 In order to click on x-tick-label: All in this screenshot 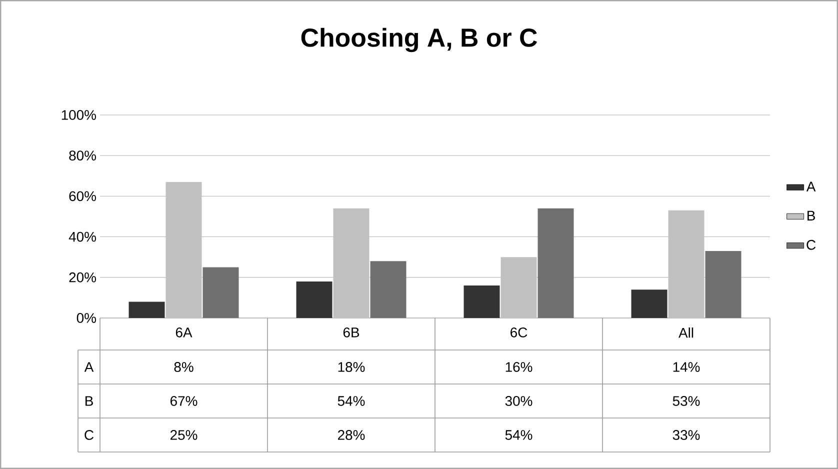, I will do `click(686, 333)`.